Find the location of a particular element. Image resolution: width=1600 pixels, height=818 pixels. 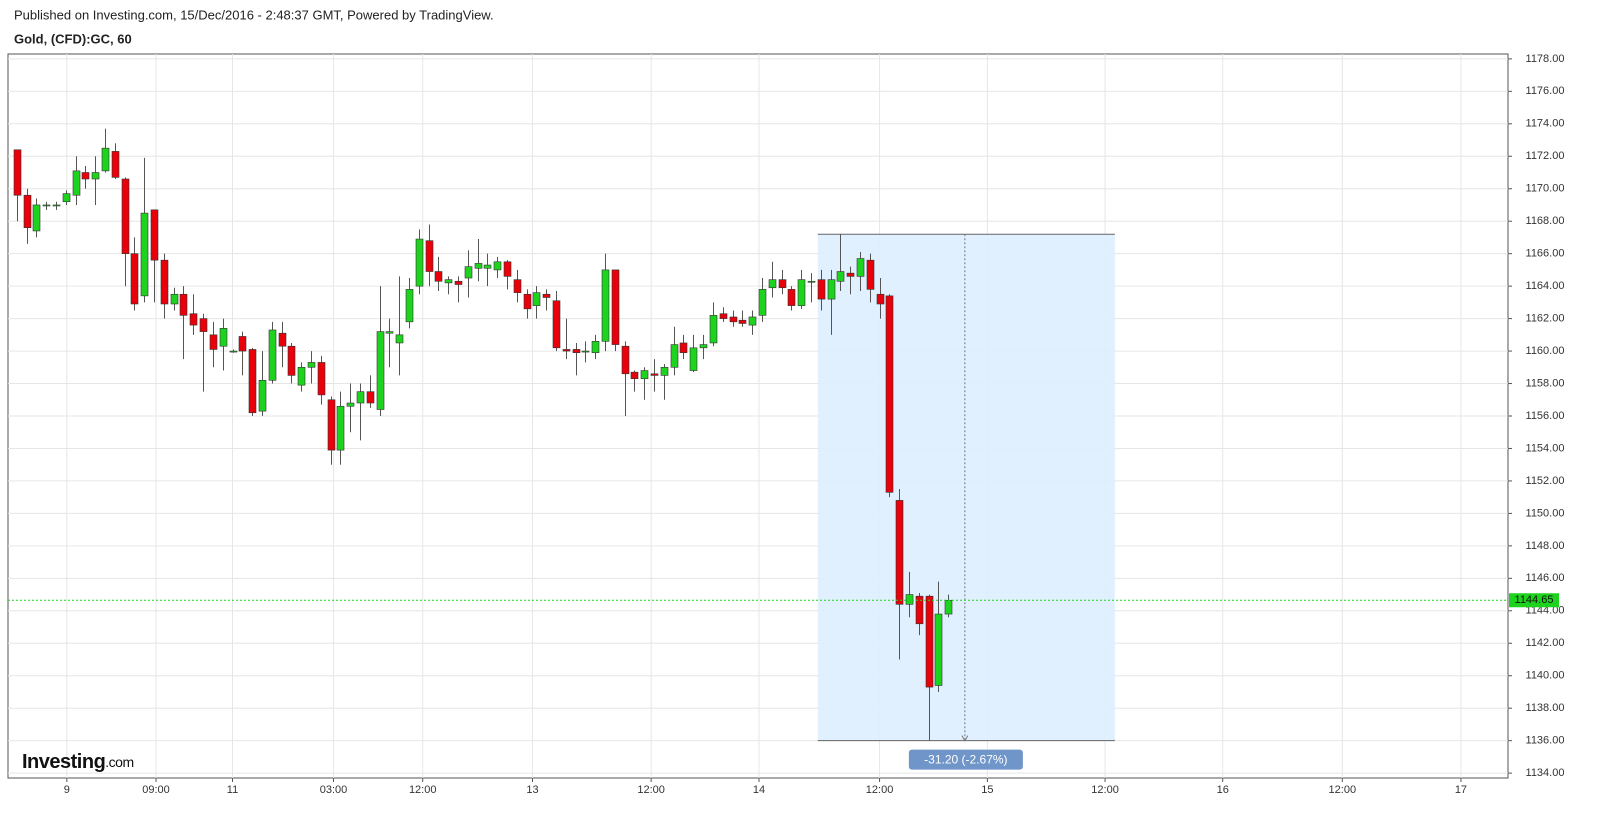

x-tick-label: 09:00 is located at coordinates (156, 790).